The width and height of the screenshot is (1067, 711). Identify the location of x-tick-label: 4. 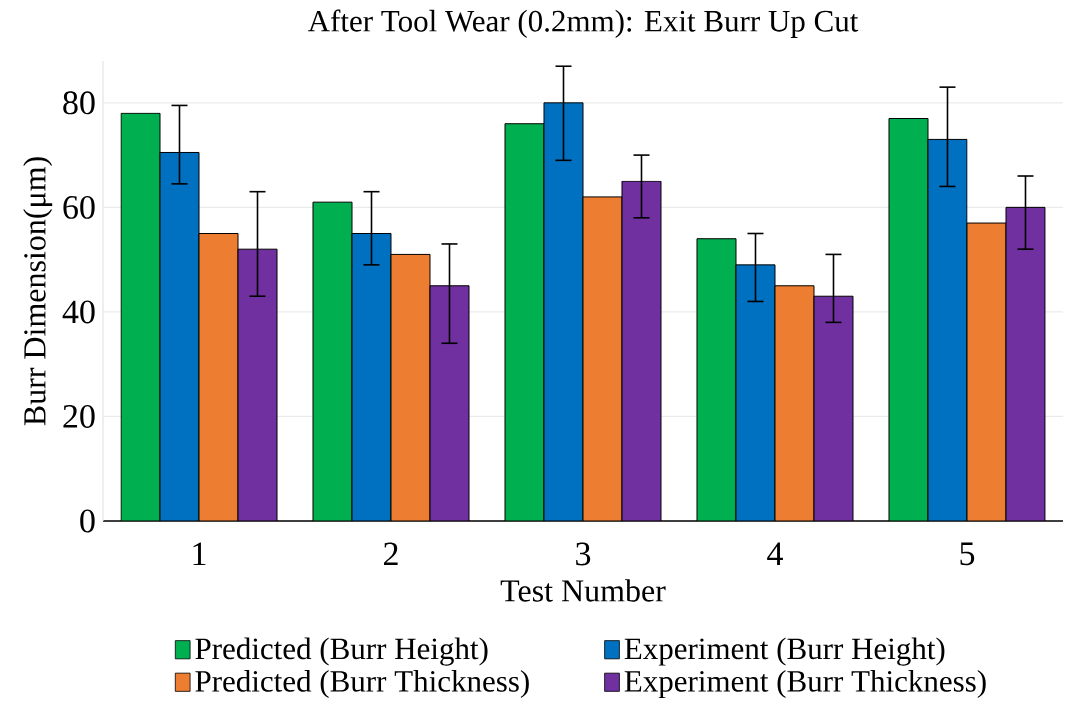
(775, 553).